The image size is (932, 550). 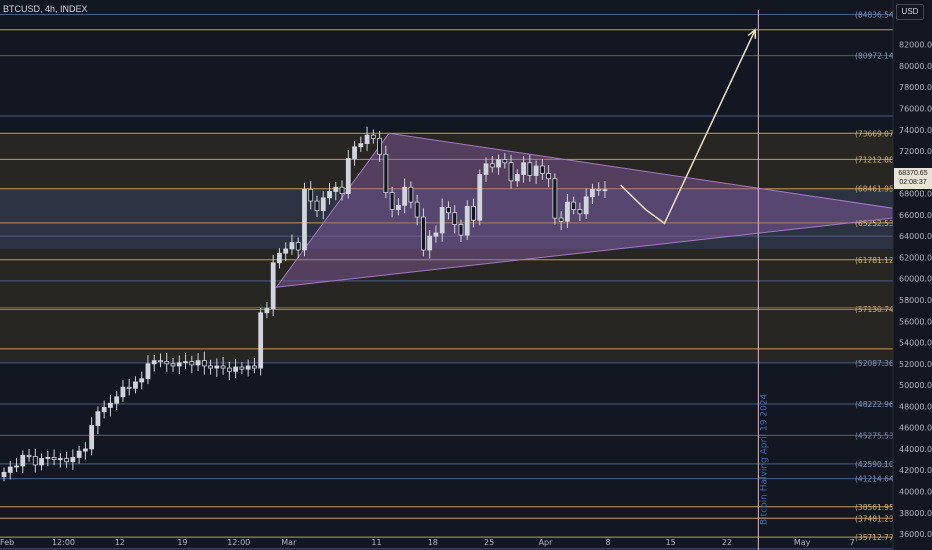 What do you see at coordinates (915, 534) in the screenshot?
I see `price-tick-label: 36000.00` at bounding box center [915, 534].